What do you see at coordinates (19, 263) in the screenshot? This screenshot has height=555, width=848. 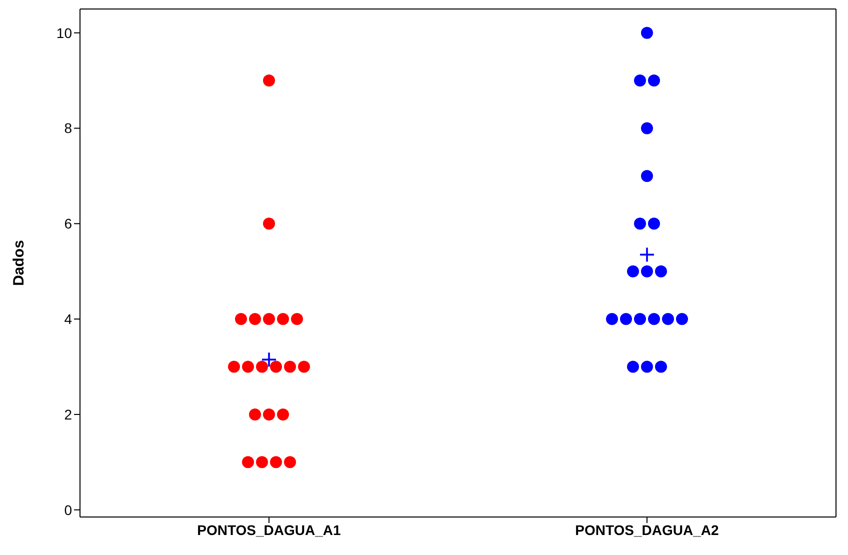 I see `y-axis-title: Dados` at bounding box center [19, 263].